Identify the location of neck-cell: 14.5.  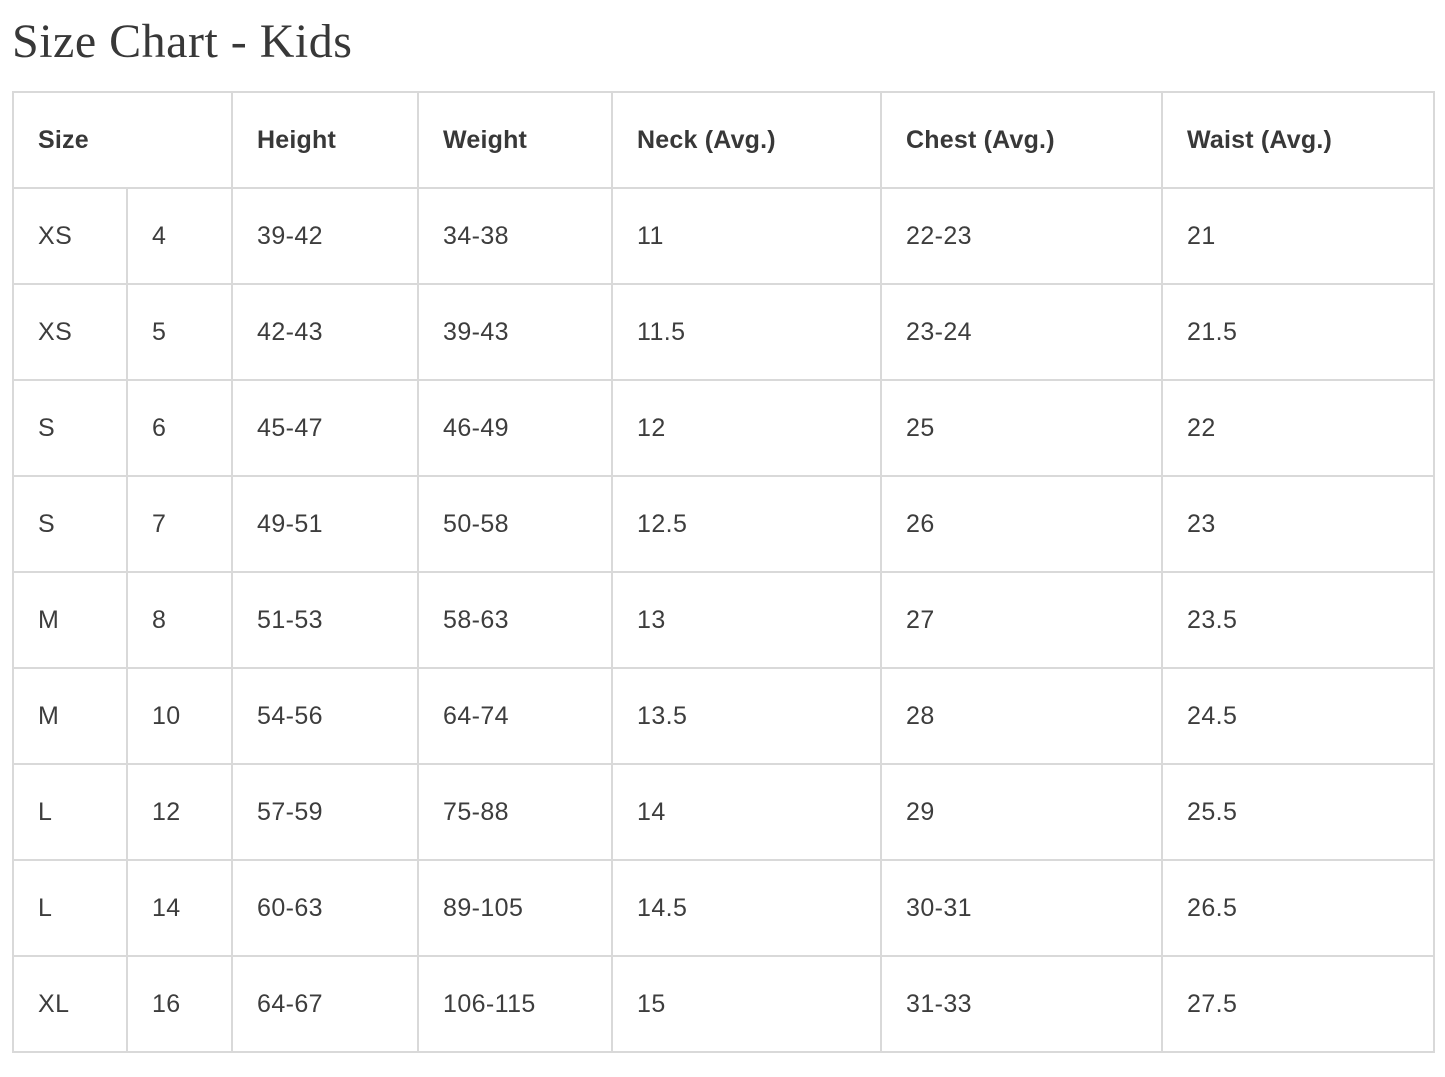
(747, 908).